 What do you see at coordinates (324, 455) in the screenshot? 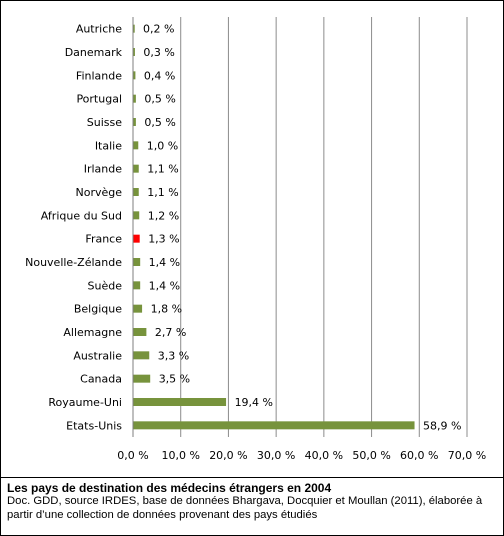
I see `x-tick-label: 40,0 %` at bounding box center [324, 455].